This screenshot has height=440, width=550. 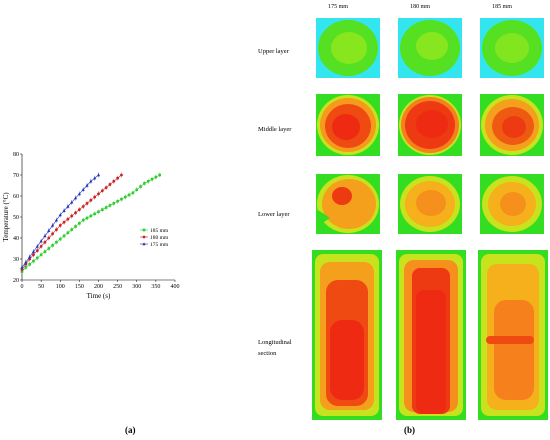 What do you see at coordinates (16, 239) in the screenshot?
I see `y-tick-label: 40` at bounding box center [16, 239].